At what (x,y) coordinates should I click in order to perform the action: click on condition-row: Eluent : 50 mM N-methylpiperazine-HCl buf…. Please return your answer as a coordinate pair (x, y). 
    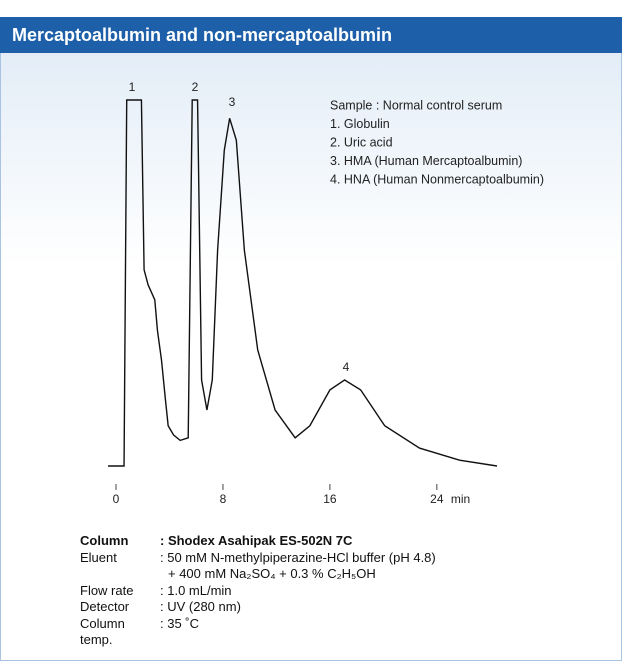
    Looking at the image, I should click on (258, 558).